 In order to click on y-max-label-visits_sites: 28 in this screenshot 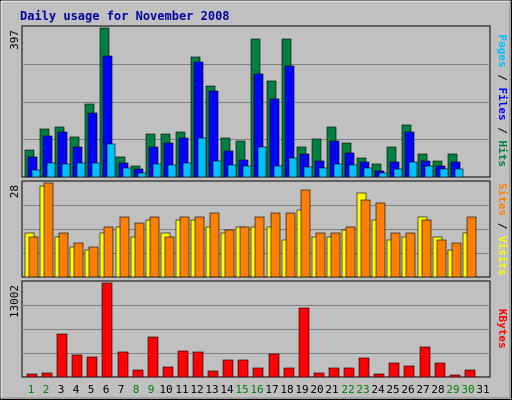, I will do `click(14, 191)`.